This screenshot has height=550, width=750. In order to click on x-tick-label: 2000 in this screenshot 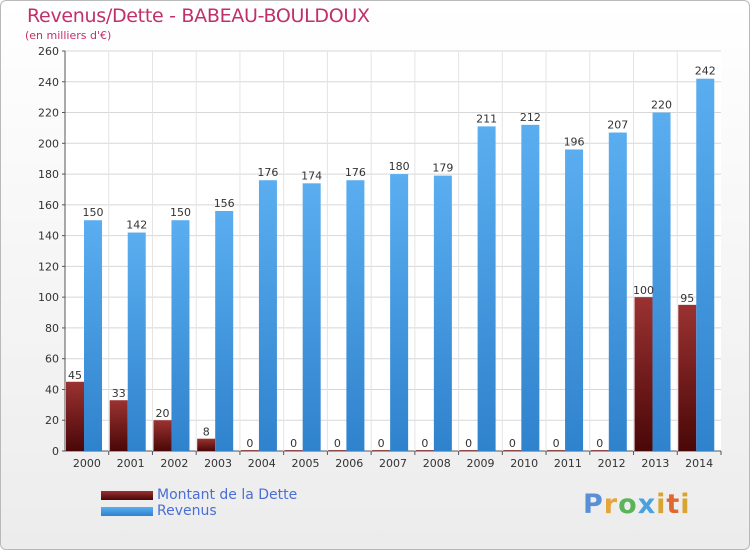, I will do `click(87, 463)`.